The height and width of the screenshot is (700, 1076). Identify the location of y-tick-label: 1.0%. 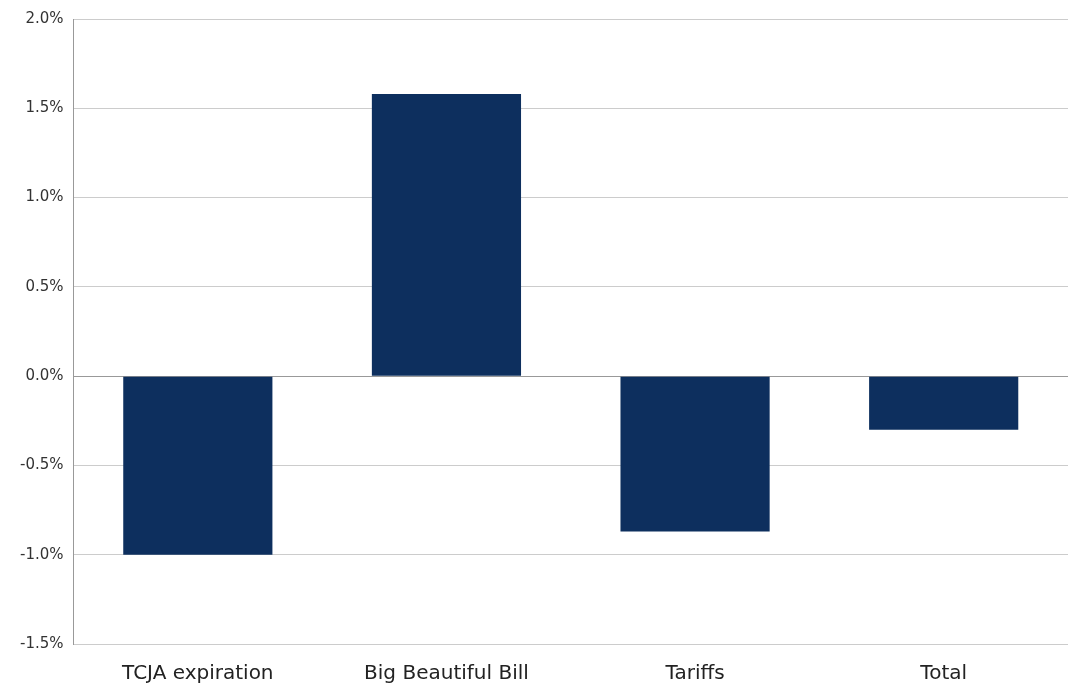
(44, 196).